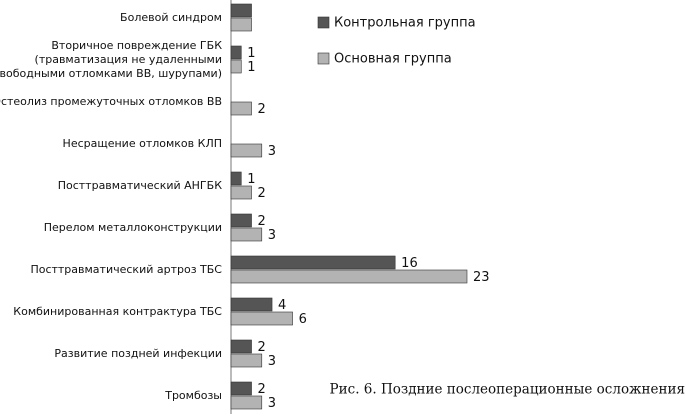 The height and width of the screenshot is (416, 686). Describe the element at coordinates (193, 395) in the screenshot. I see `category-label: Тромбозы` at that location.